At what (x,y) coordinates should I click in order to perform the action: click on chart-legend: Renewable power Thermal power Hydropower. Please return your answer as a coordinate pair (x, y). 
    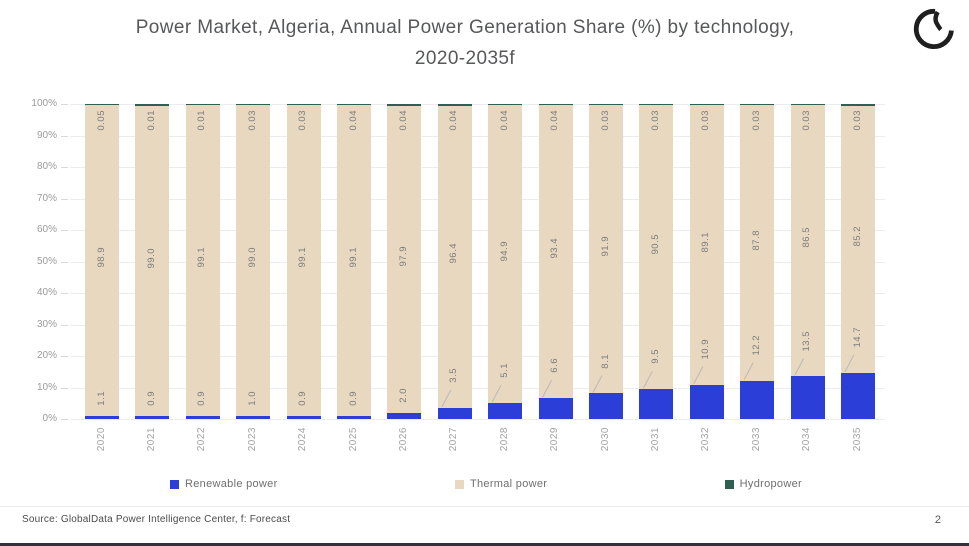
    Looking at the image, I should click on (486, 484).